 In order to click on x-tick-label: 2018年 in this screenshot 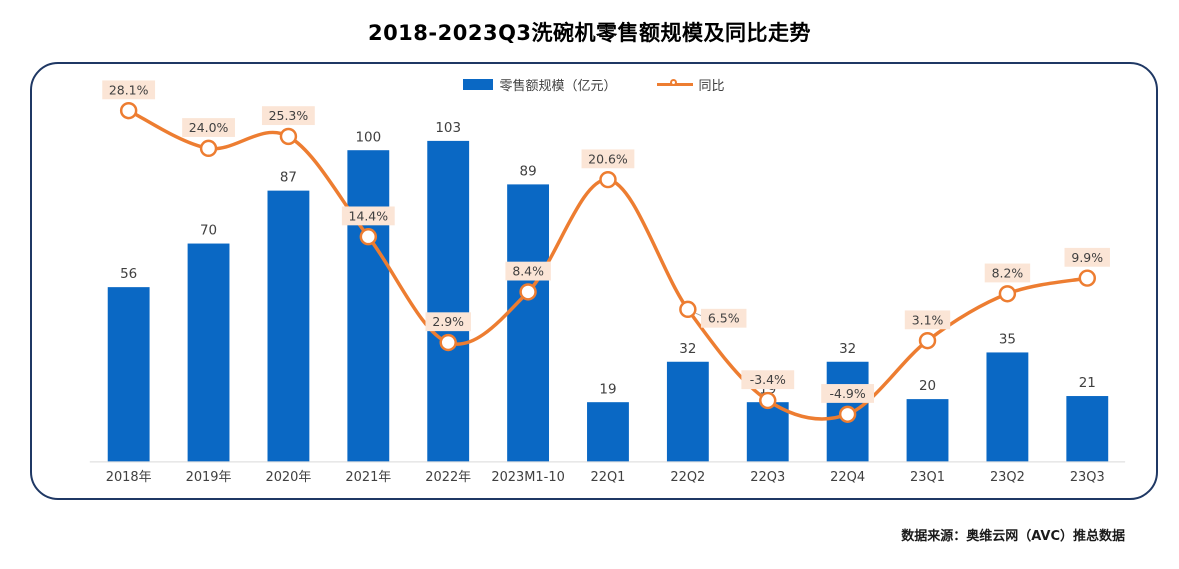, I will do `click(129, 477)`.